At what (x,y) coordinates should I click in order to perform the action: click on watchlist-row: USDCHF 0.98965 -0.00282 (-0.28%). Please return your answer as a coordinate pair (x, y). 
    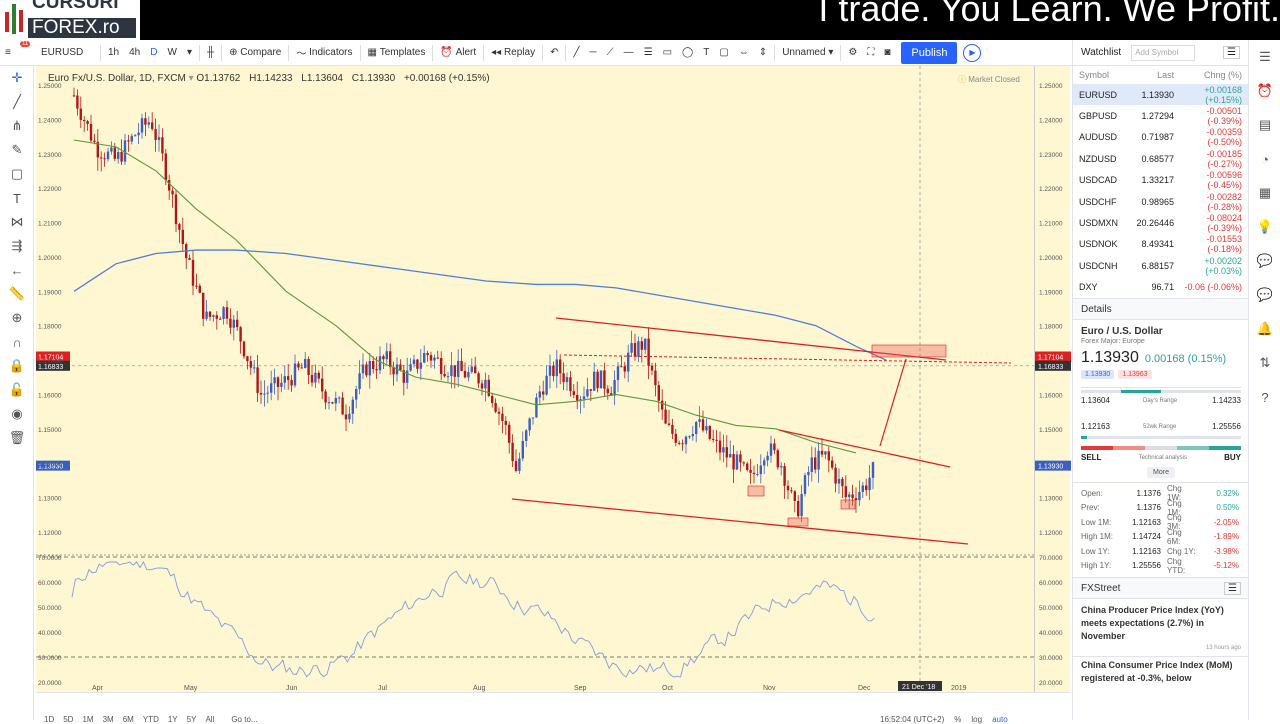
    Looking at the image, I should click on (1160, 201).